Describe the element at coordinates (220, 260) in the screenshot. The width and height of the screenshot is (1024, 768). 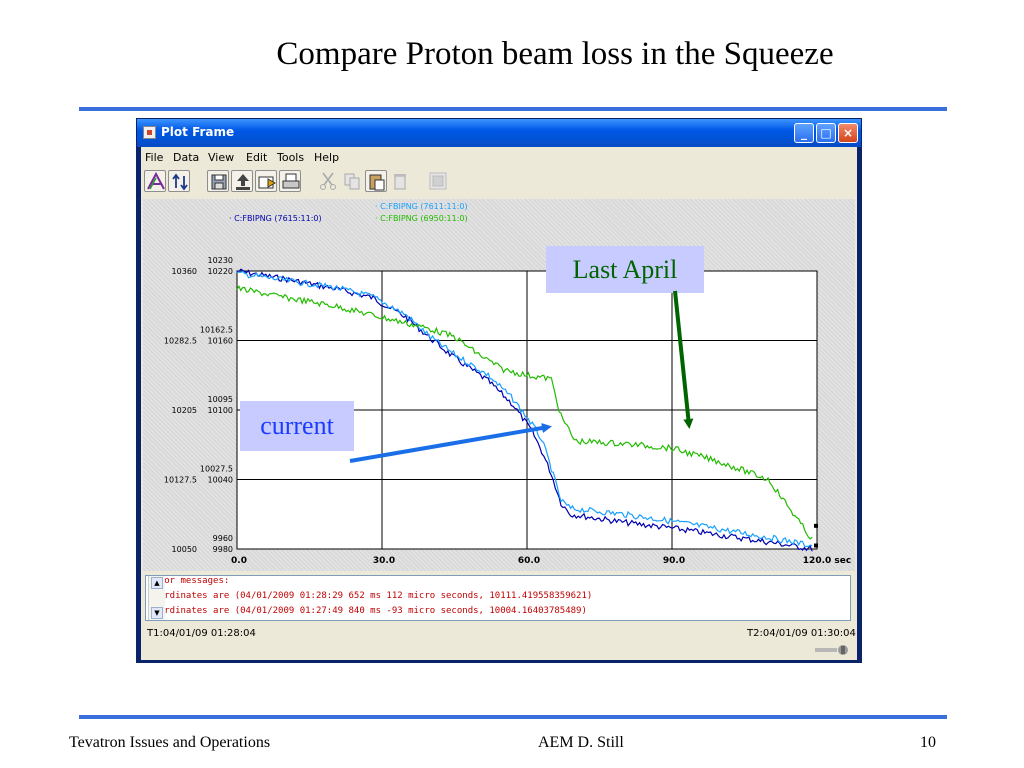
I see `y-tick-label-top: 10230` at that location.